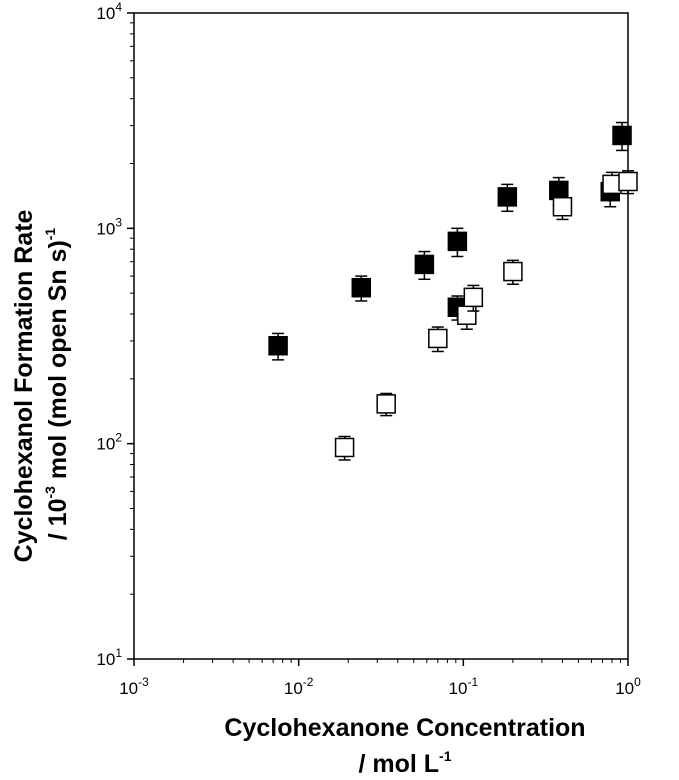  I want to click on x-tick-label: 10⁻¹, so click(464, 686).